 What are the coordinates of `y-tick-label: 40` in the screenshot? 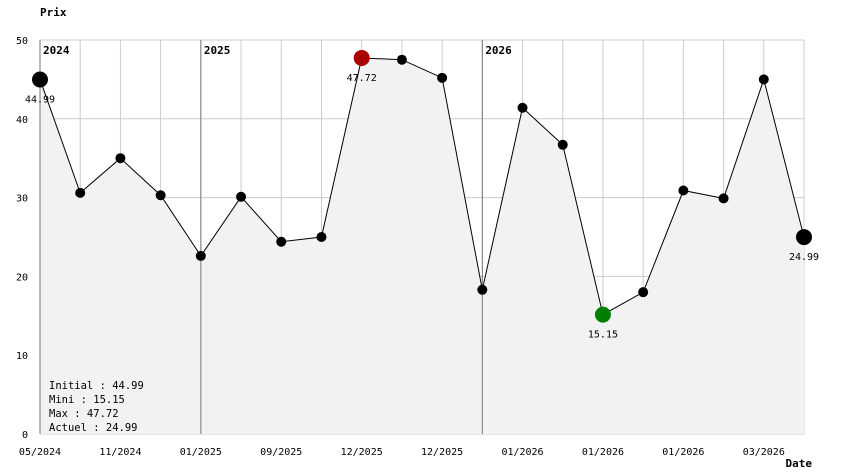 It's located at (22, 120).